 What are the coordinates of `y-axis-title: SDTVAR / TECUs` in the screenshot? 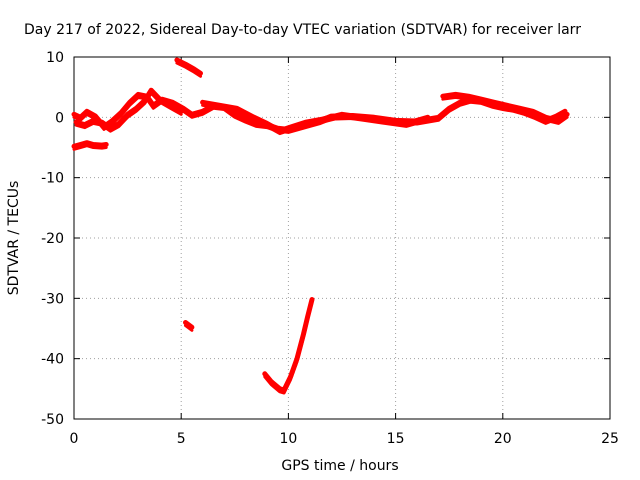 It's located at (14, 238).